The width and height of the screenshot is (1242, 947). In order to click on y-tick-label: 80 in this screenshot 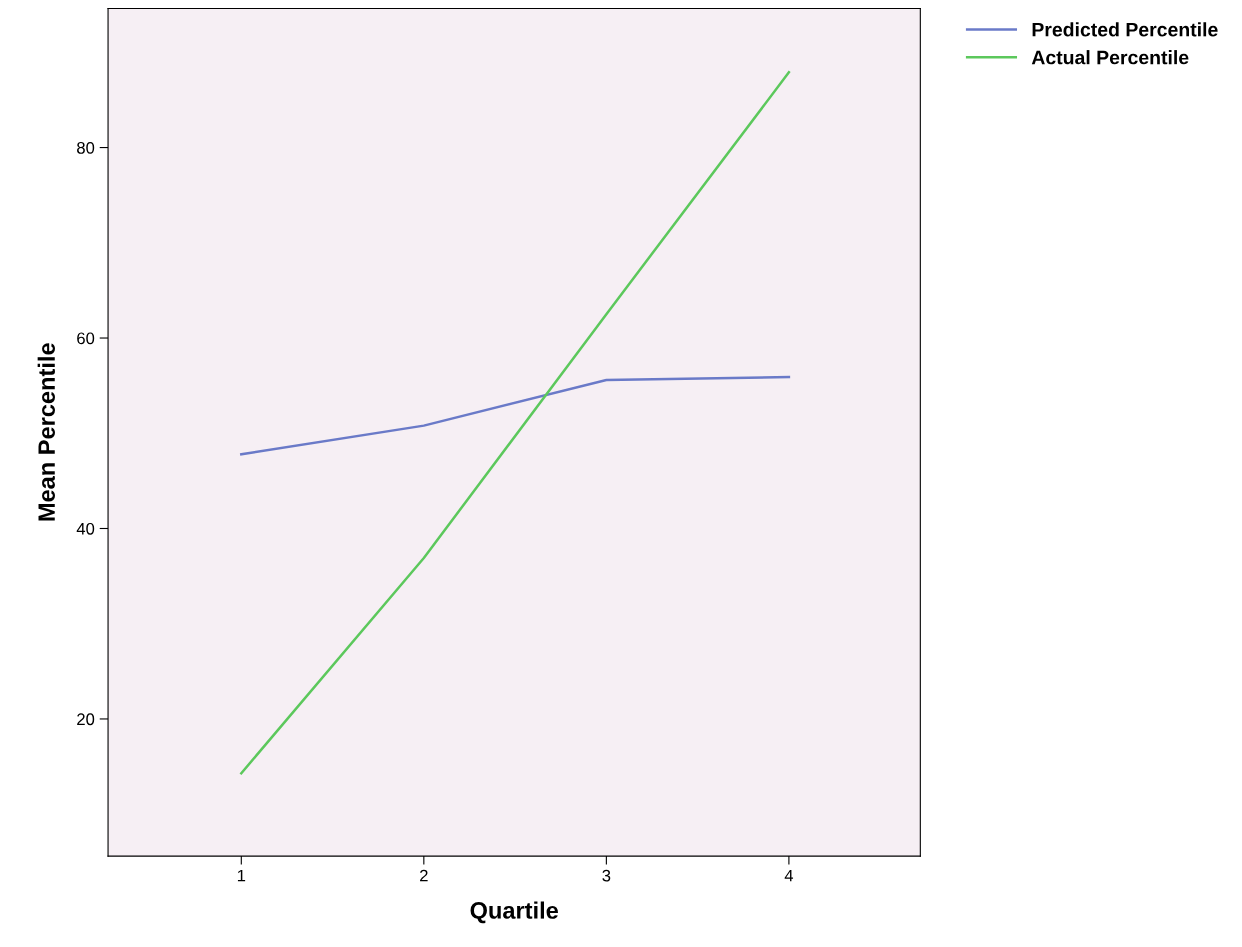, I will do `click(86, 147)`.